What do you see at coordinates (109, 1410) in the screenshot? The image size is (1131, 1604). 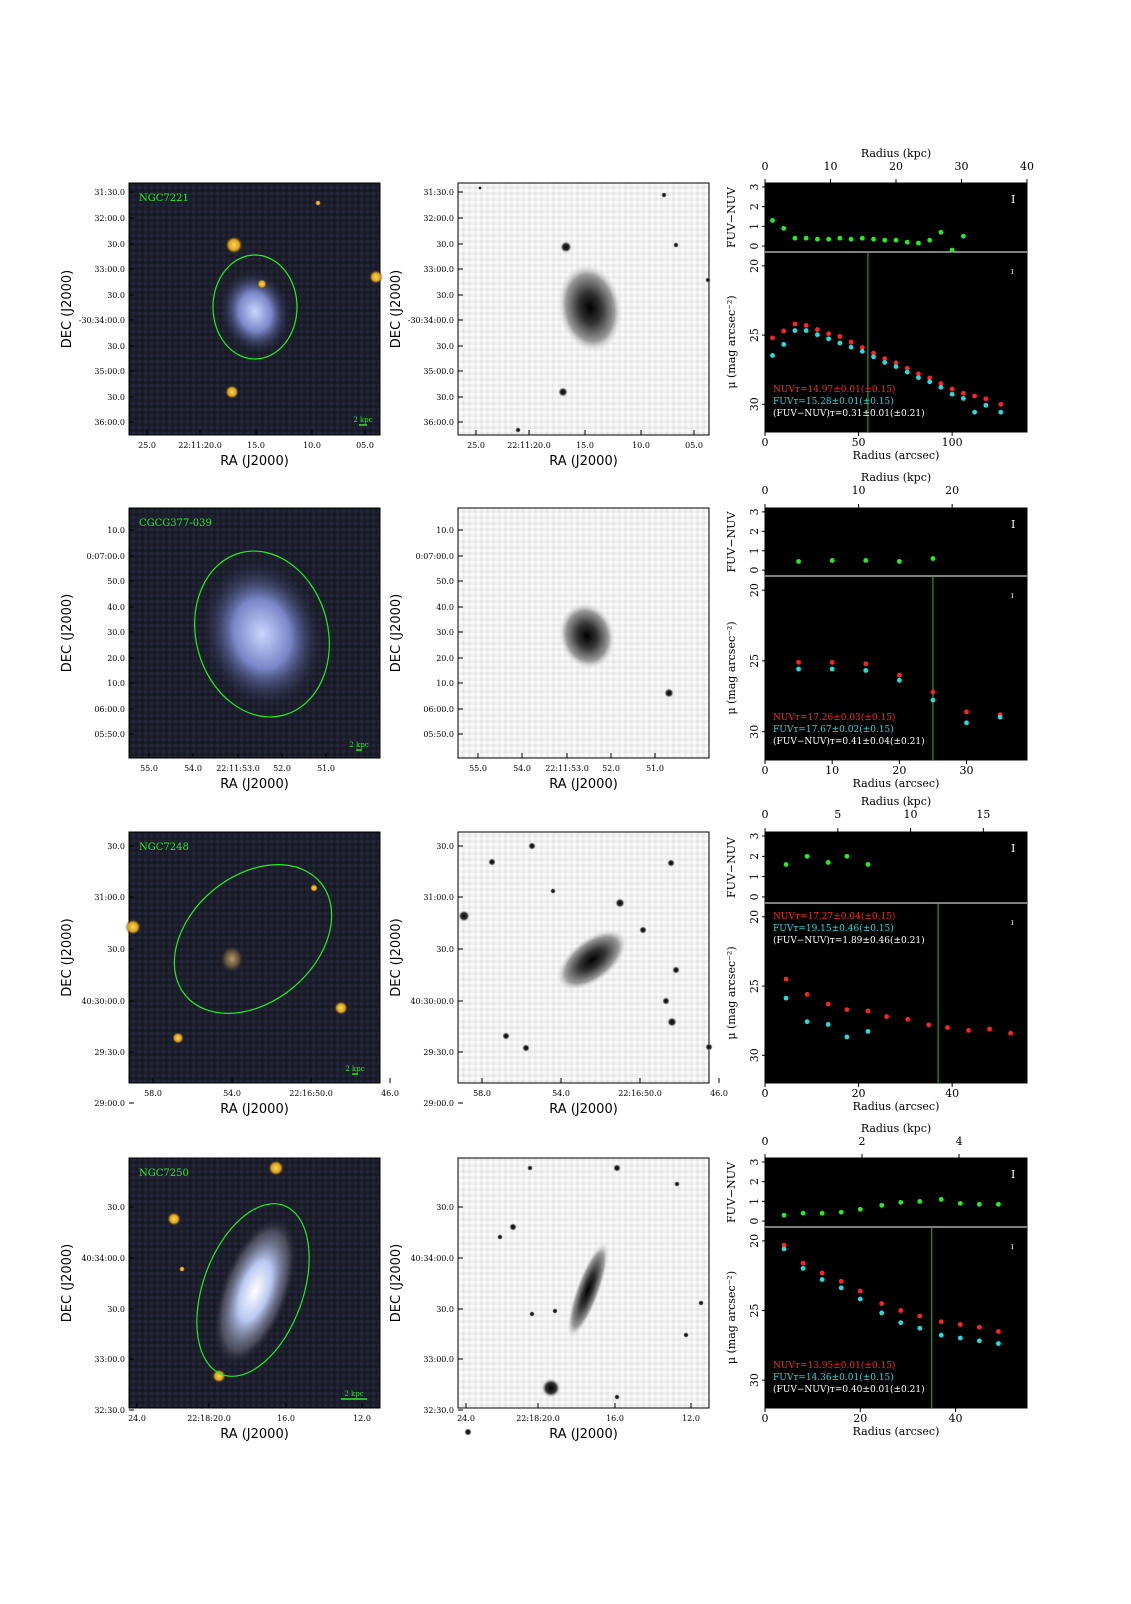 I see `dec-tick-label: 32:30.0` at bounding box center [109, 1410].